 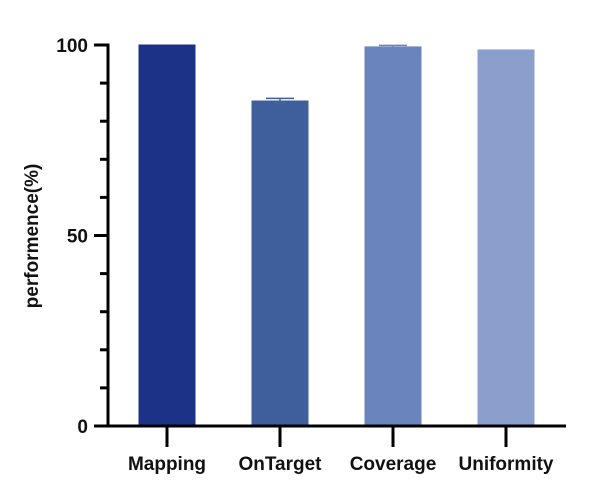 I want to click on y-tick-label: 50, so click(x=77, y=237).